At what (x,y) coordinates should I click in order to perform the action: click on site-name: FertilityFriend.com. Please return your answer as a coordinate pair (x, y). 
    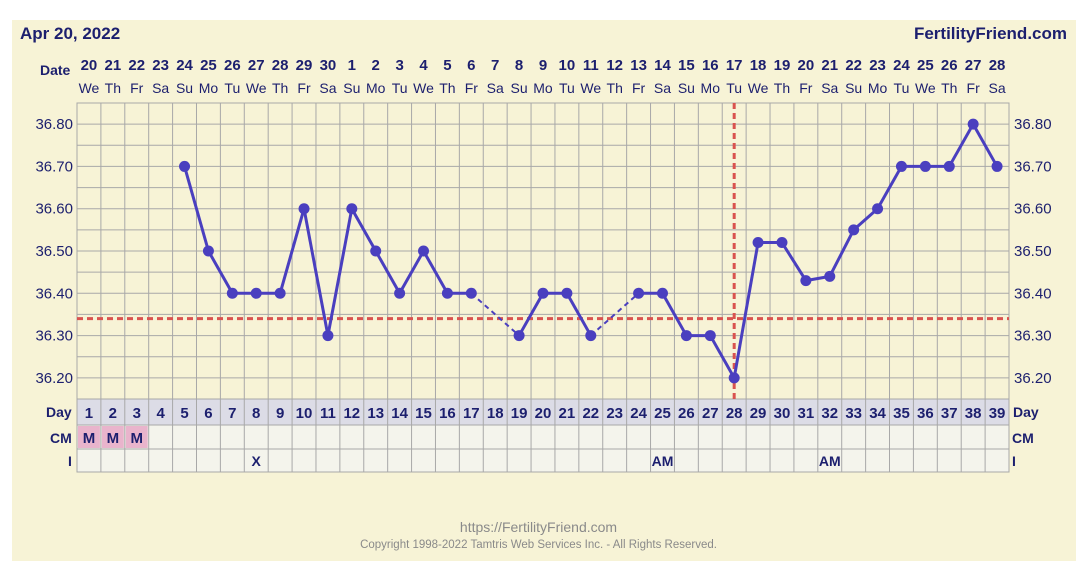
    Looking at the image, I should click on (990, 33).